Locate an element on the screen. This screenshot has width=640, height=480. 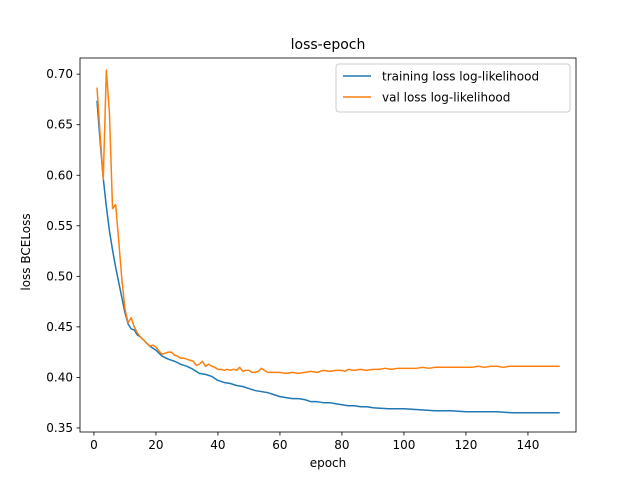
legend-box is located at coordinates (453, 88).